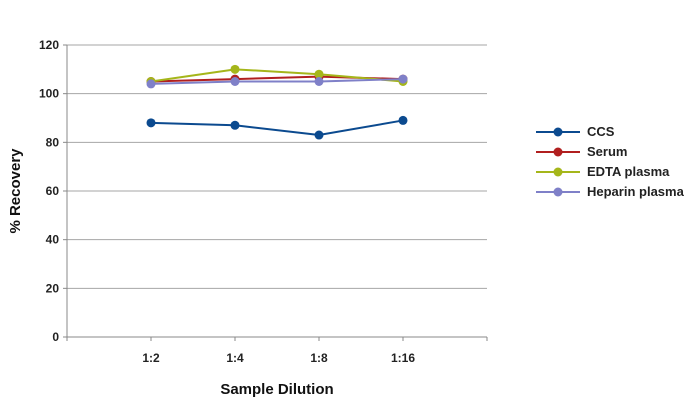 This screenshot has width=694, height=405. What do you see at coordinates (49, 45) in the screenshot?
I see `y-tick-label: 120` at bounding box center [49, 45].